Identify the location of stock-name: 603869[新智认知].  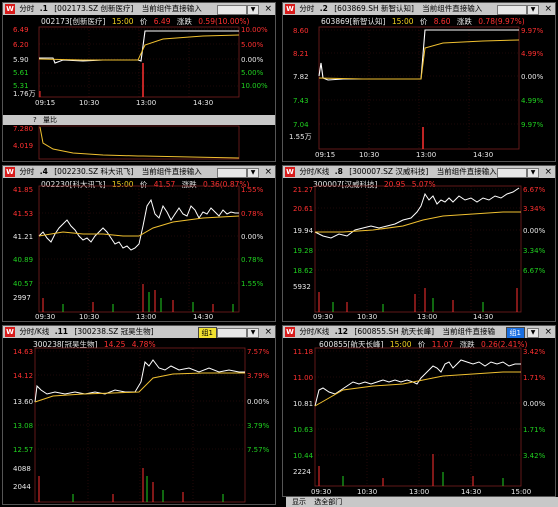
(353, 21).